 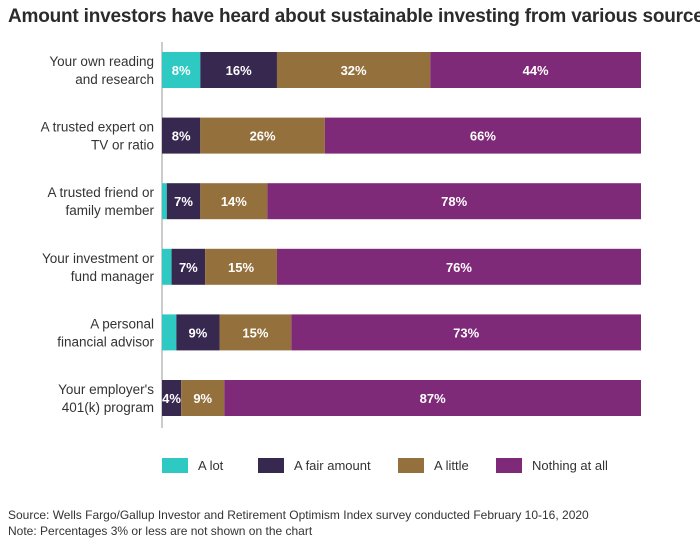 I want to click on legend-swatch-nothing-at-all, so click(x=509, y=465).